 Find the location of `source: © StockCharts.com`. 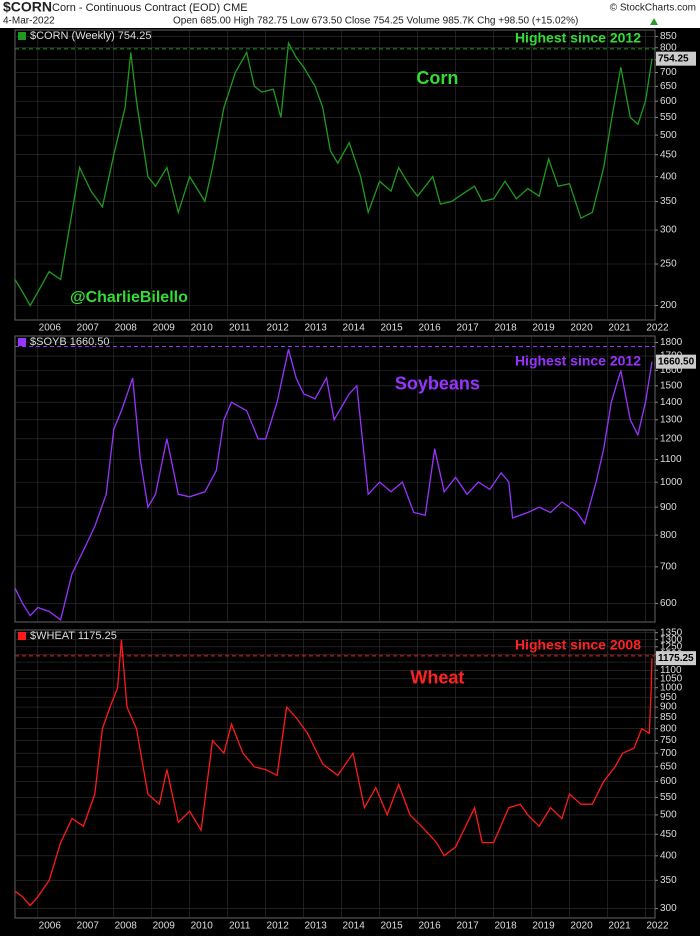

source: © StockCharts.com is located at coordinates (653, 8).